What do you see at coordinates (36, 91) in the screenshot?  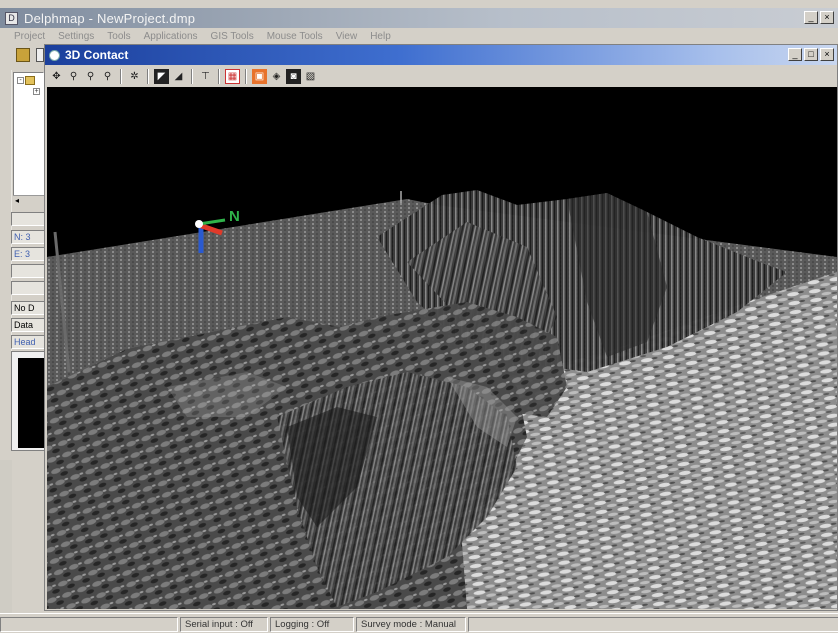 I see `expand-icon: +` at bounding box center [36, 91].